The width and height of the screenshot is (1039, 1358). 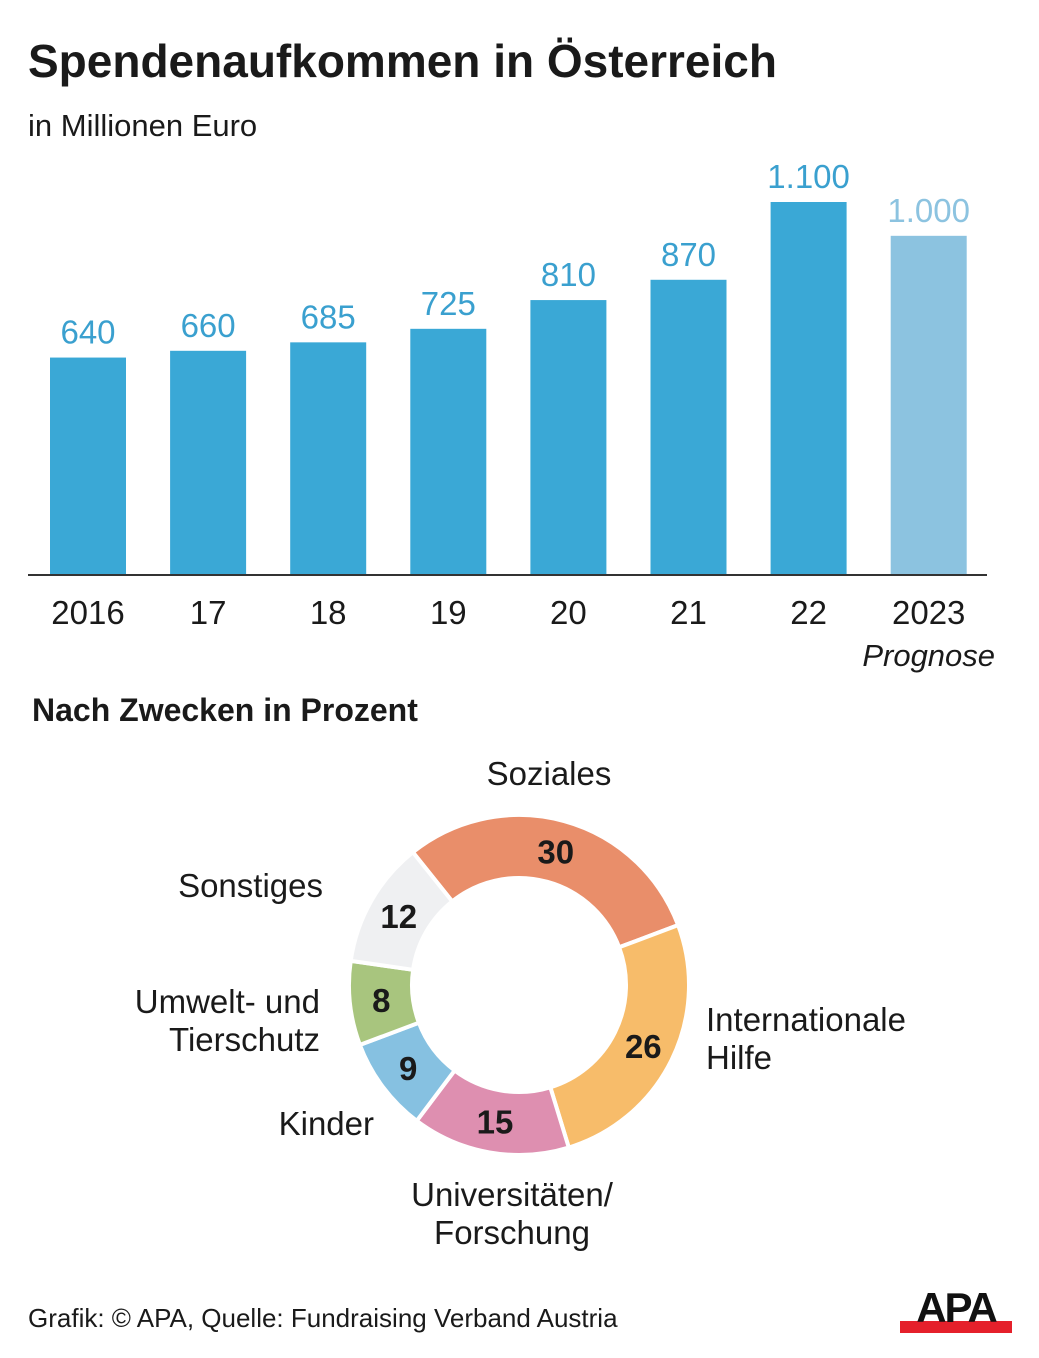 I want to click on apa-logo: APA, so click(x=956, y=1310).